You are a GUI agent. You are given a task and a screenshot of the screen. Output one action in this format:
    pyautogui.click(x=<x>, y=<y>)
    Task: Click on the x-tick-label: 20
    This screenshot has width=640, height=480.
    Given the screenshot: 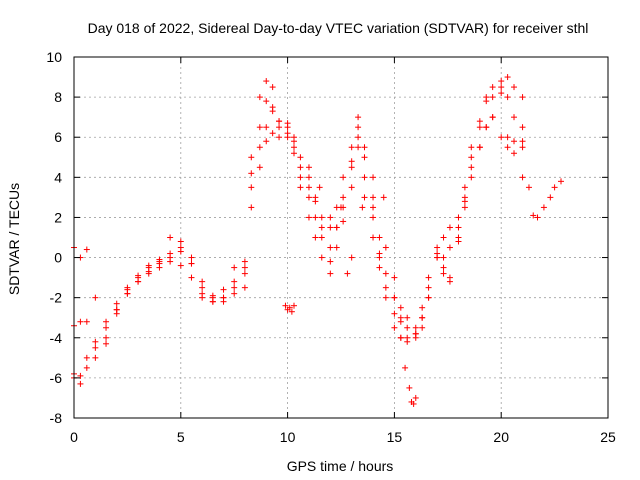 What is the action you would take?
    pyautogui.click(x=501, y=437)
    